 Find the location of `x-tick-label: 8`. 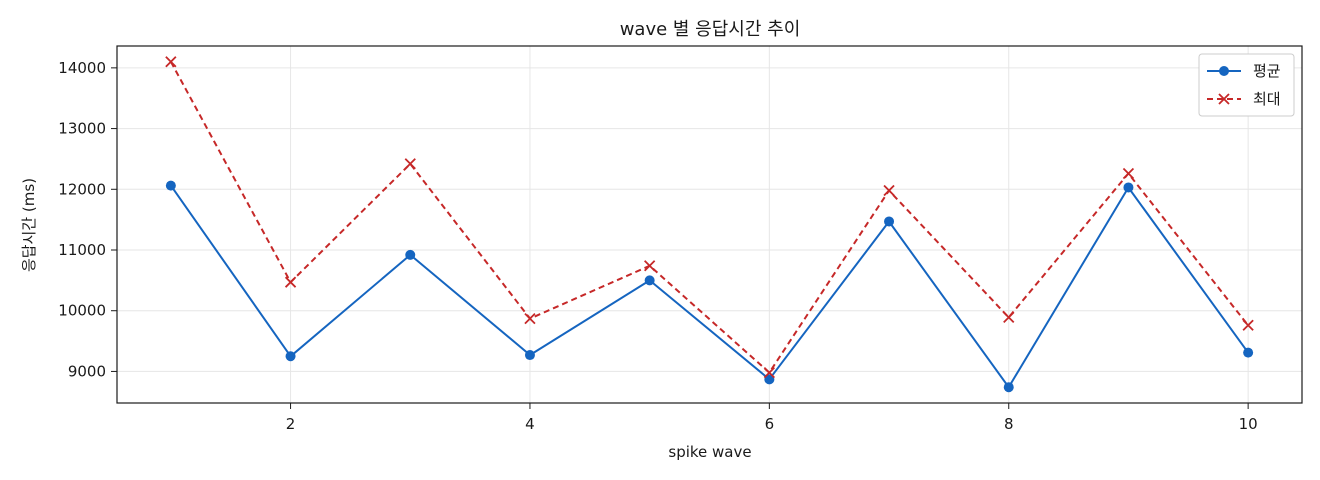

x-tick-label: 8 is located at coordinates (1009, 424).